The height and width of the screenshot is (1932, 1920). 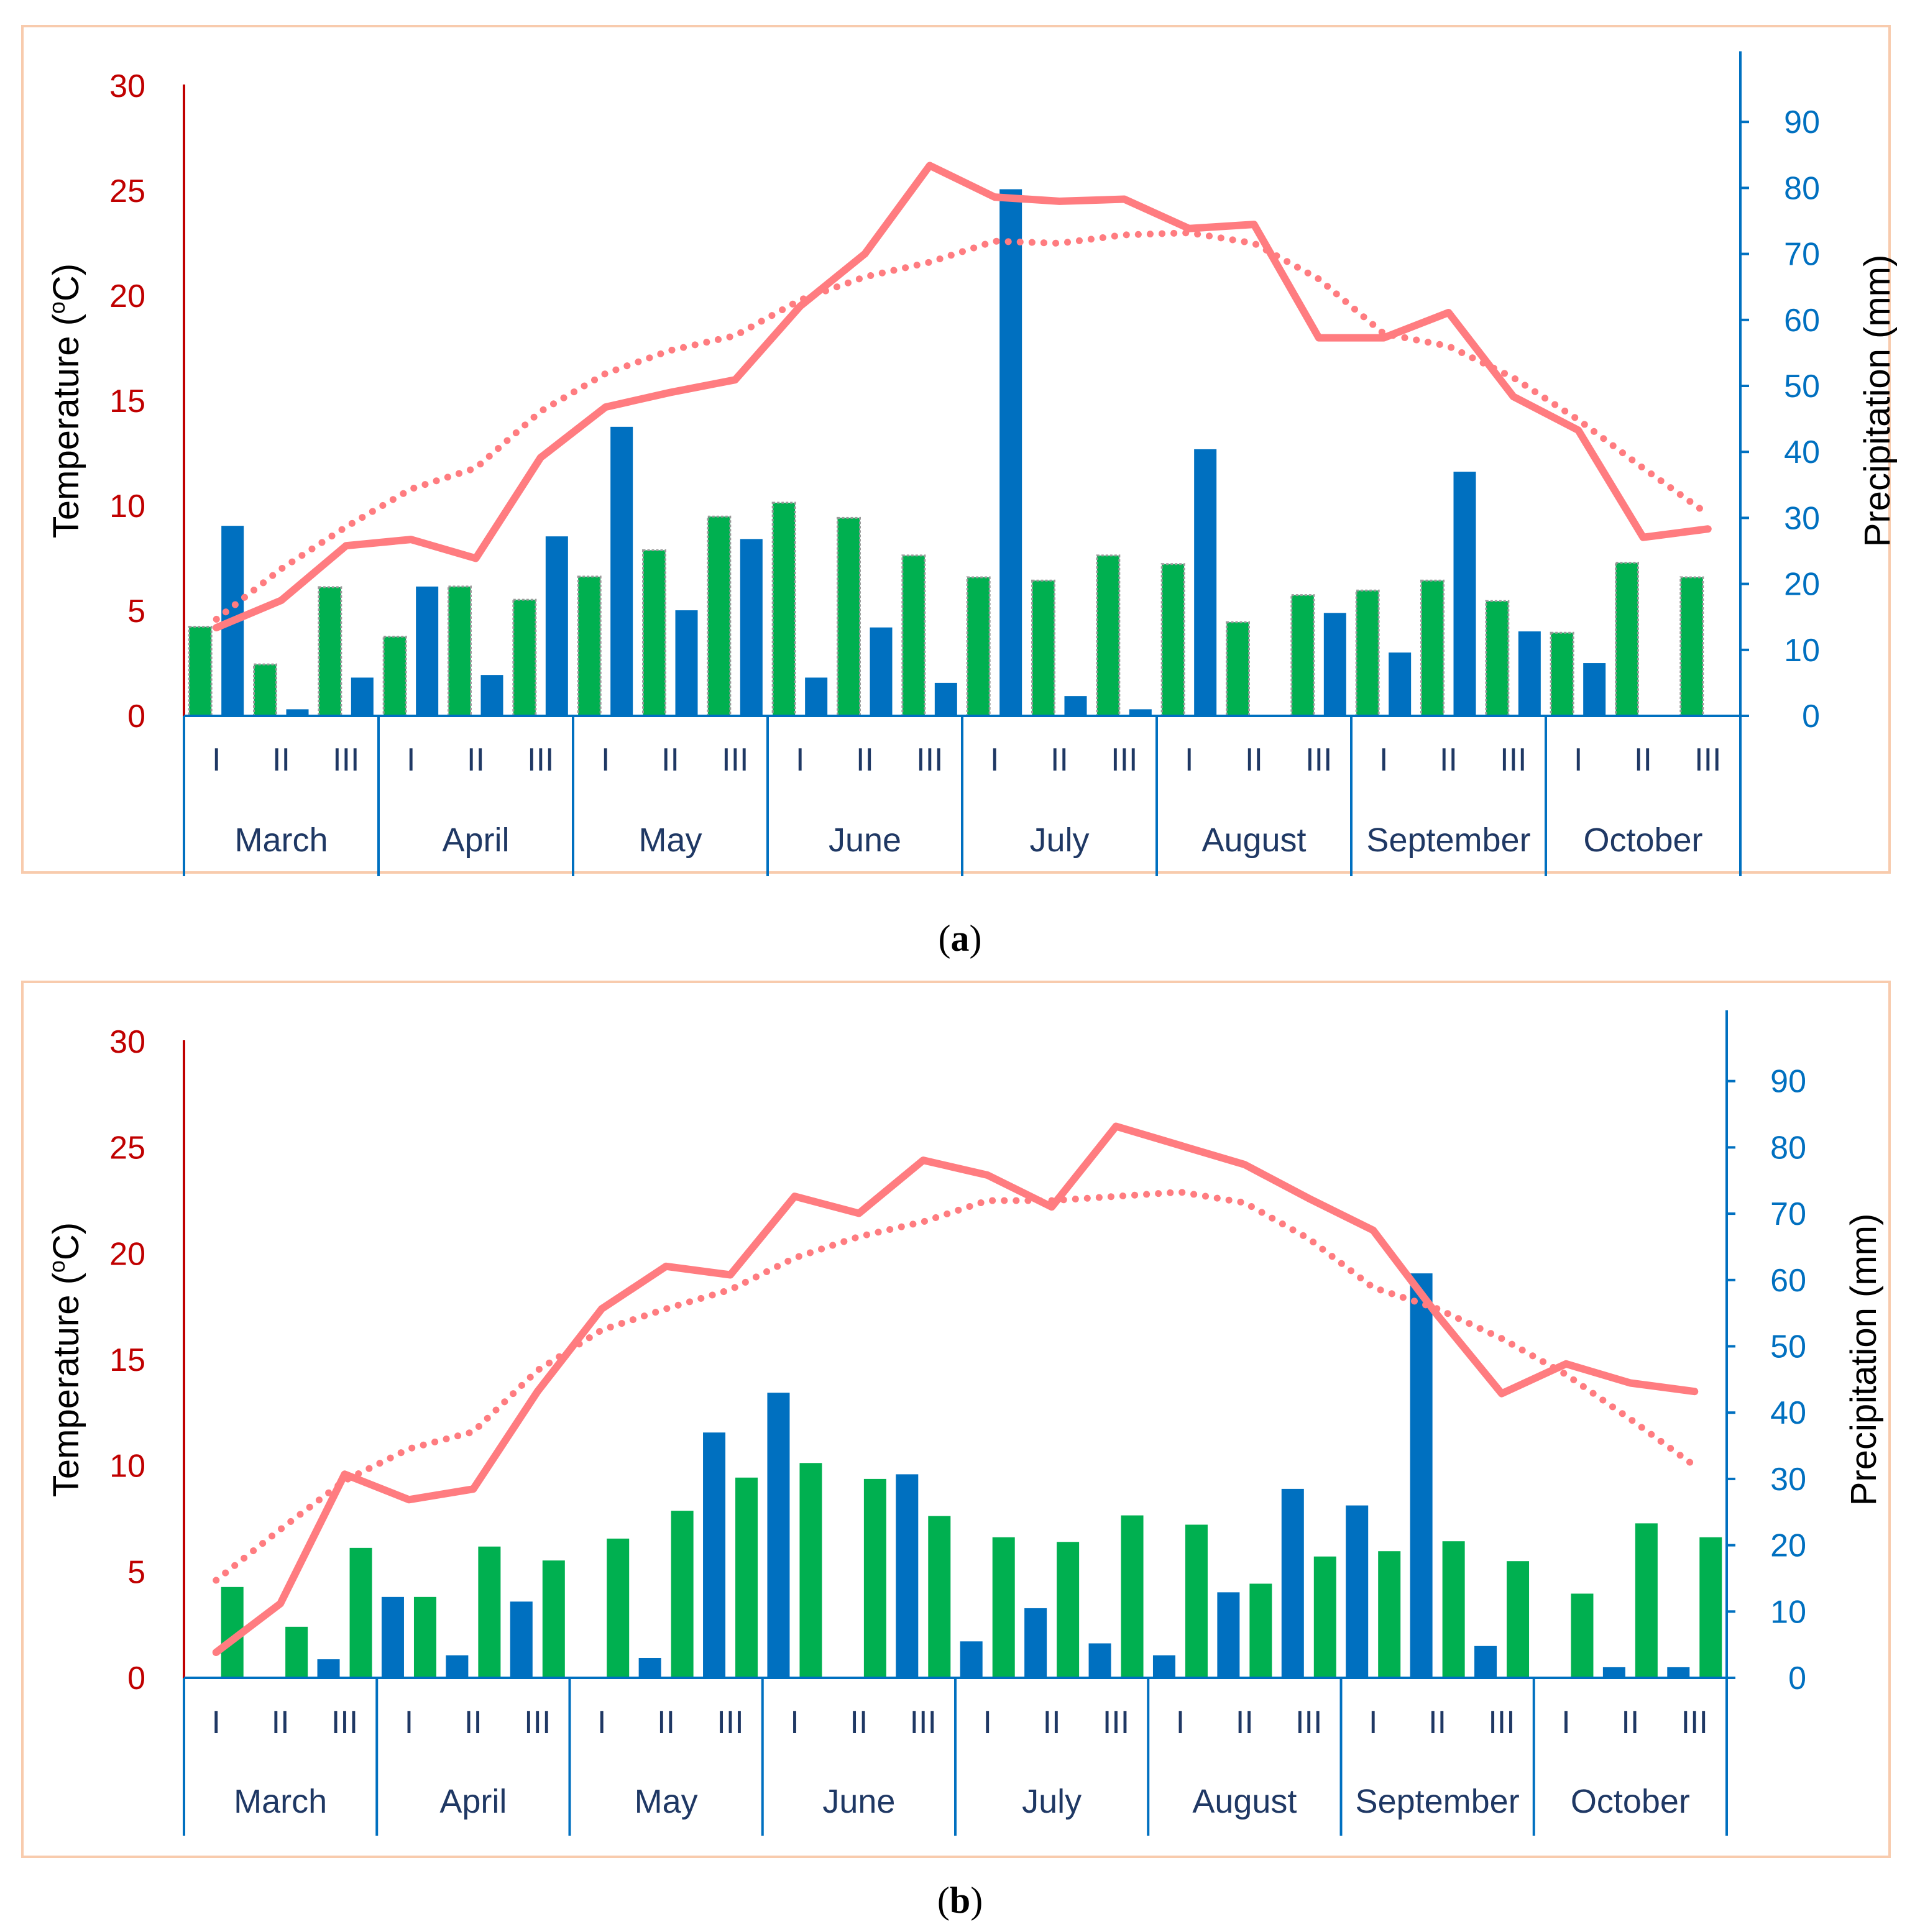 What do you see at coordinates (411, 760) in the screenshot?
I see `pa-decade-label-3: I` at bounding box center [411, 760].